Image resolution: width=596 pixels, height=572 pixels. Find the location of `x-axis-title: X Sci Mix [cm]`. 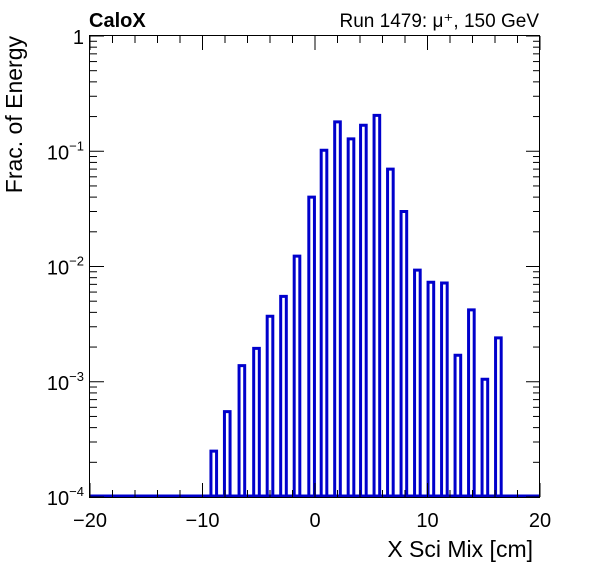

x-axis-title: X Sci Mix [cm] is located at coordinates (460, 549).